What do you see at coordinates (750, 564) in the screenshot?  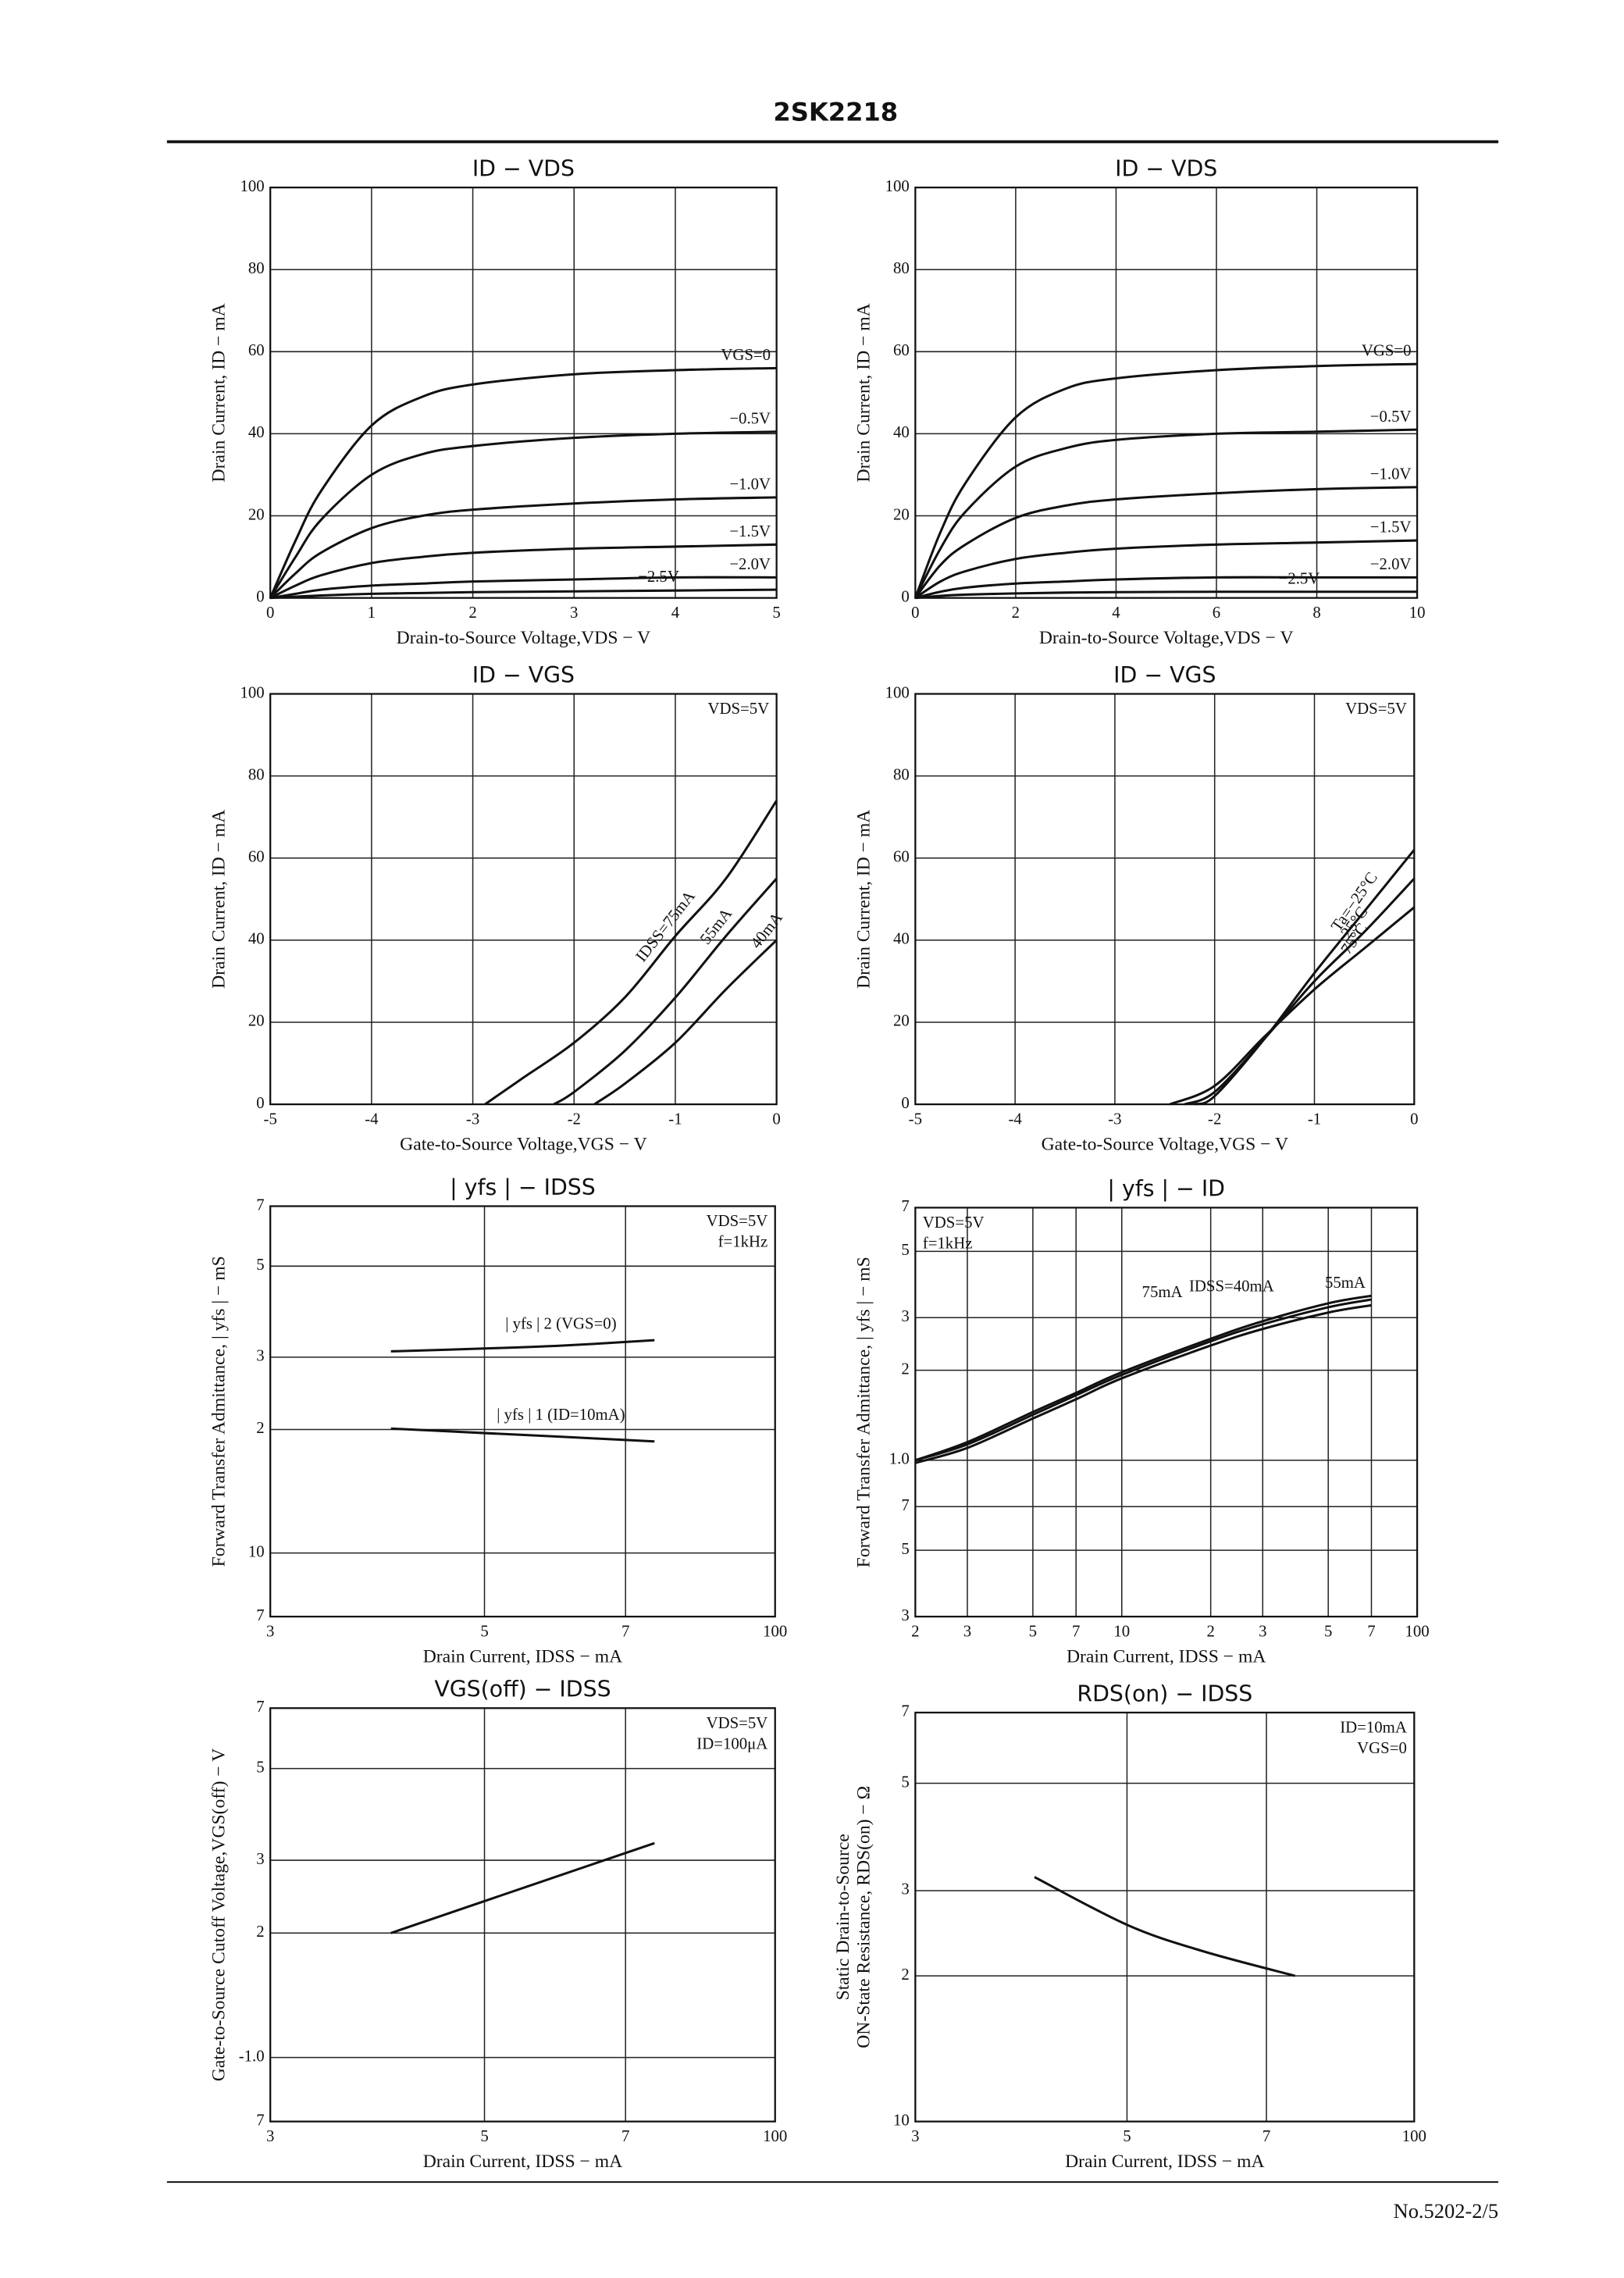 I see `series-label: −2.0V` at bounding box center [750, 564].